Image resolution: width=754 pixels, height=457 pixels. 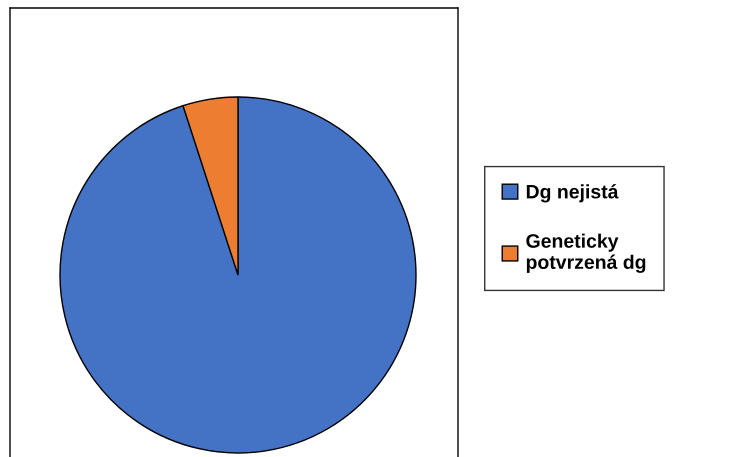 What do you see at coordinates (586, 253) in the screenshot?
I see `legend-label: Geneticky potvrzená dg` at bounding box center [586, 253].